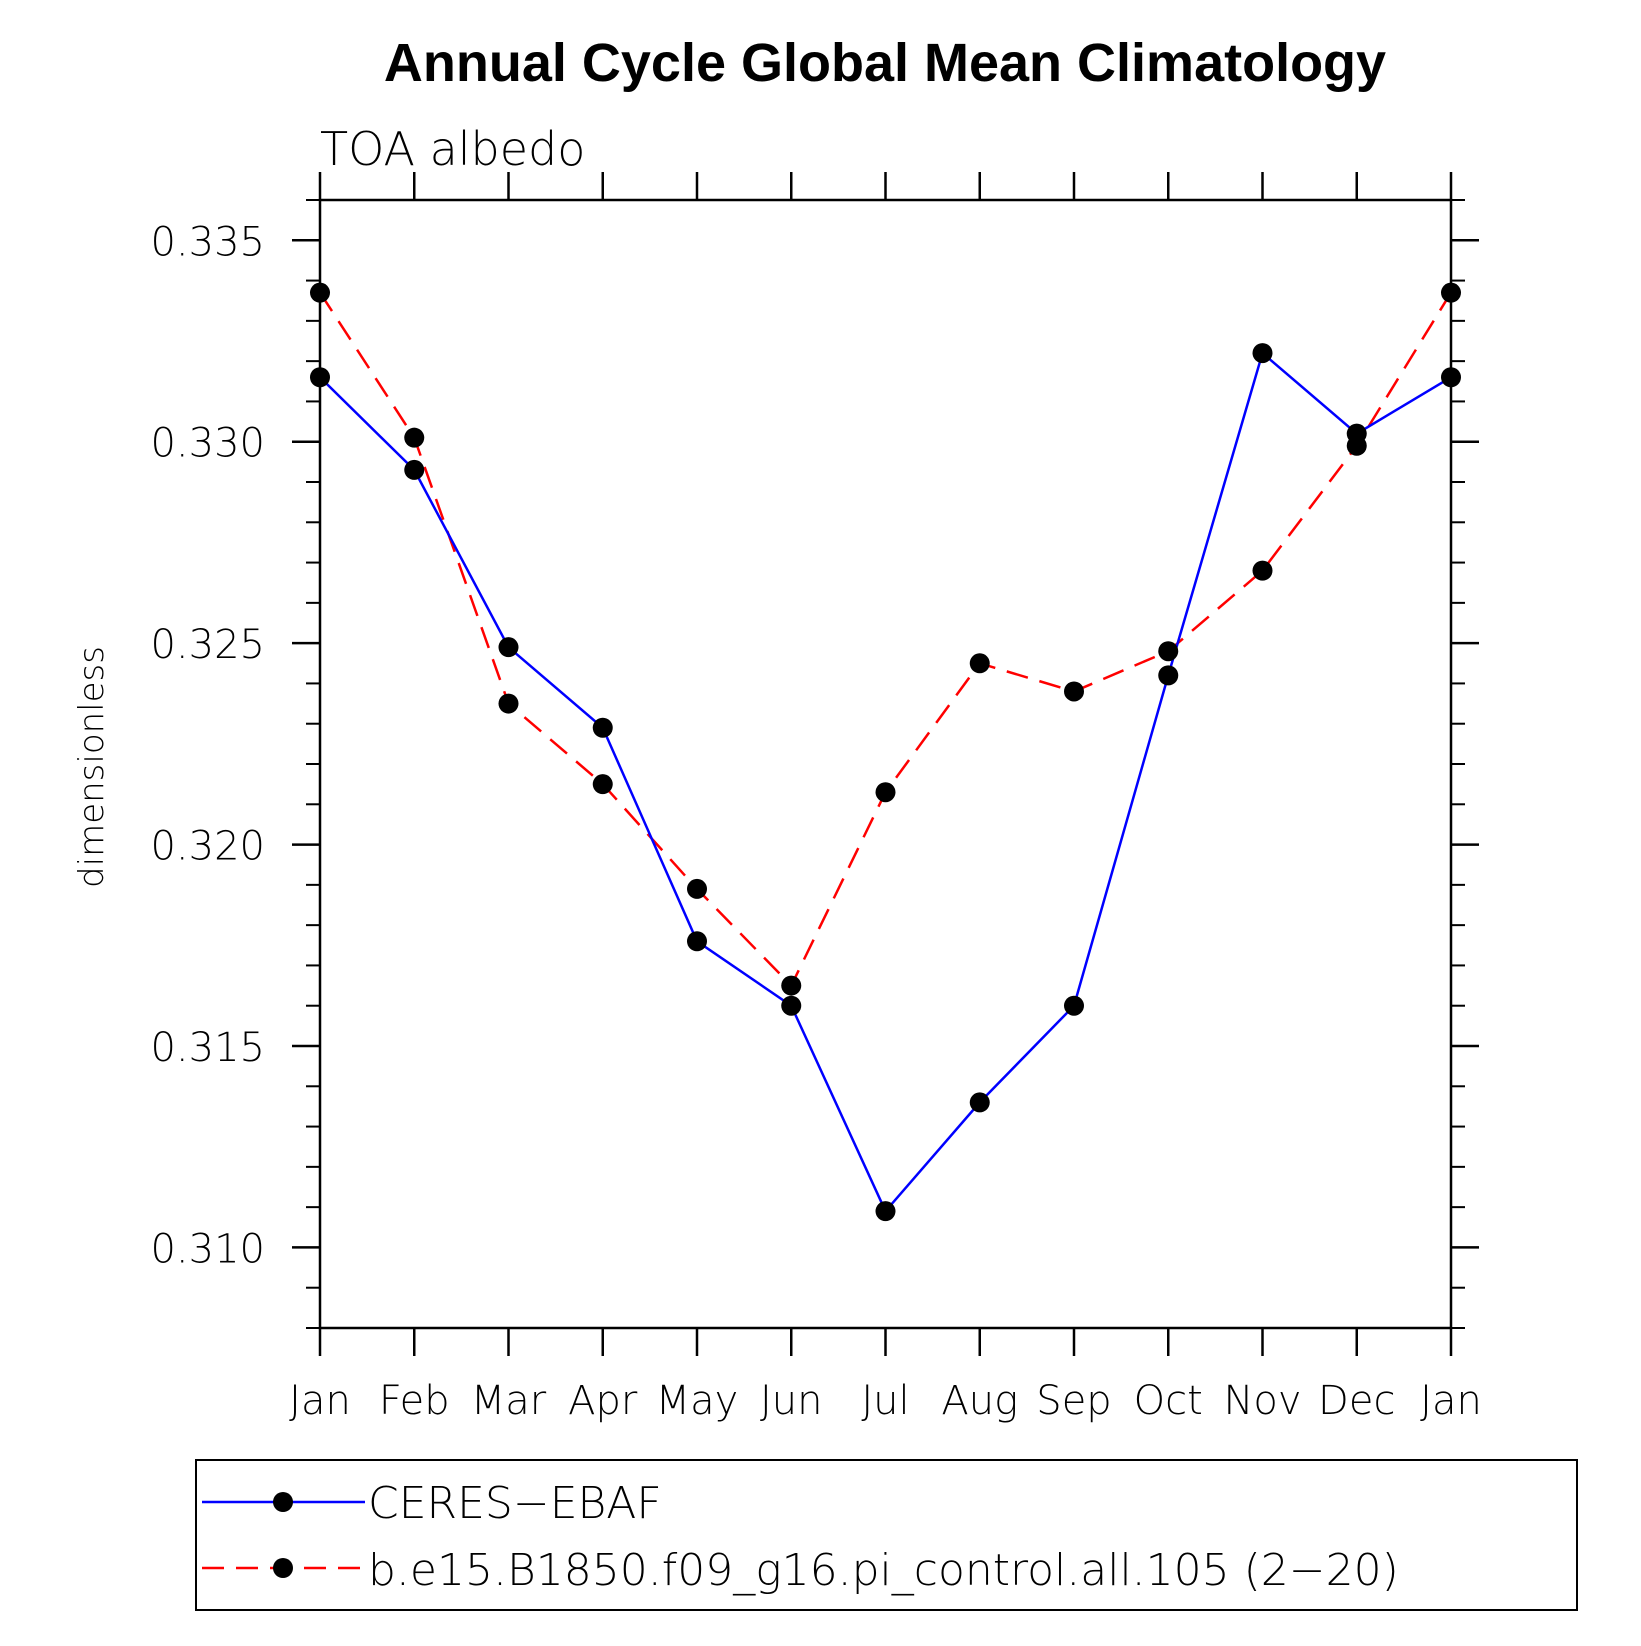  I want to click on x-tick-label: May, so click(697, 1401).